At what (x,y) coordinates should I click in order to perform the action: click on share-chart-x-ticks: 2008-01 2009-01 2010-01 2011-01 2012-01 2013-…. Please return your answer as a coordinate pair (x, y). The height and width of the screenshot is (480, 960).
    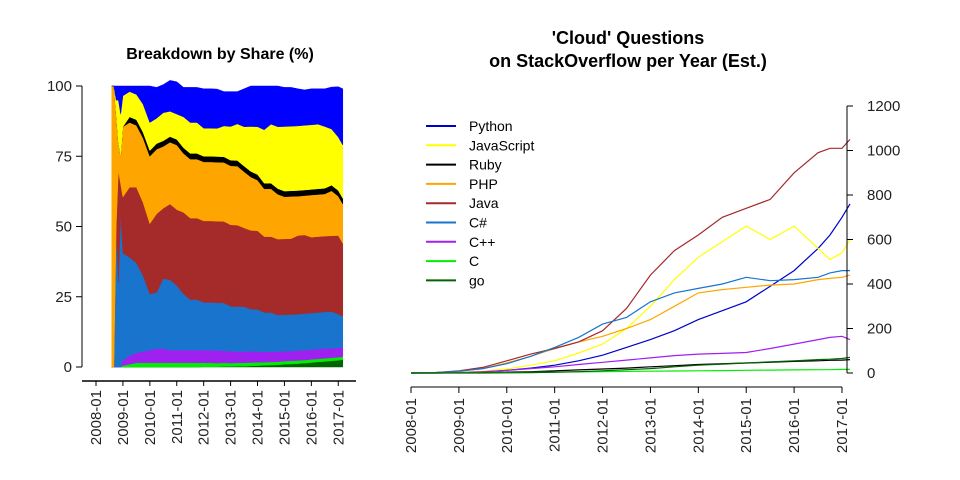
    Looking at the image, I should click on (217, 413).